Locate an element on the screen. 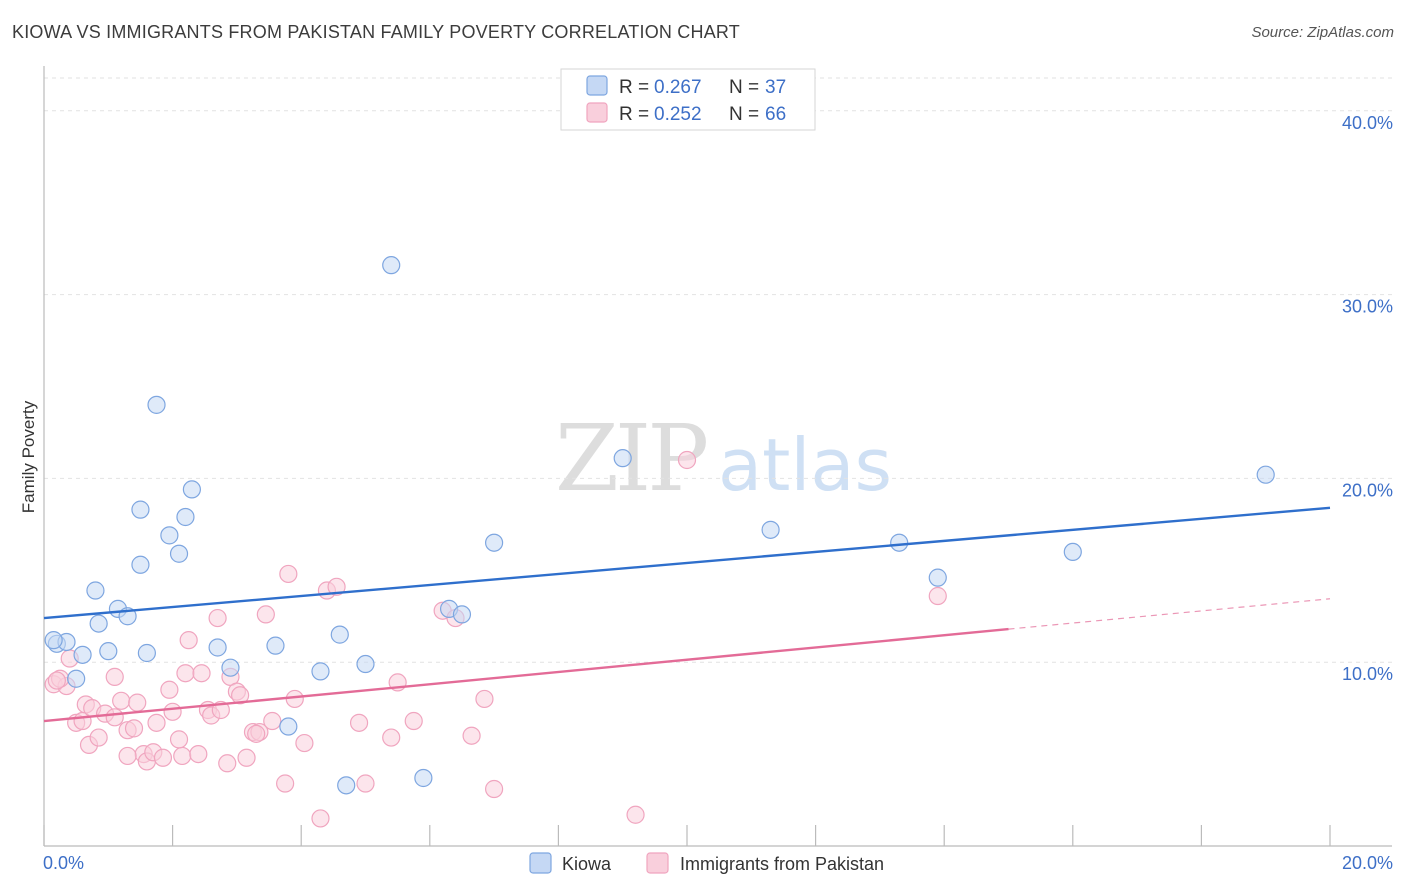  top-legend-r-value-kiowa: 0.267 is located at coordinates (678, 87).